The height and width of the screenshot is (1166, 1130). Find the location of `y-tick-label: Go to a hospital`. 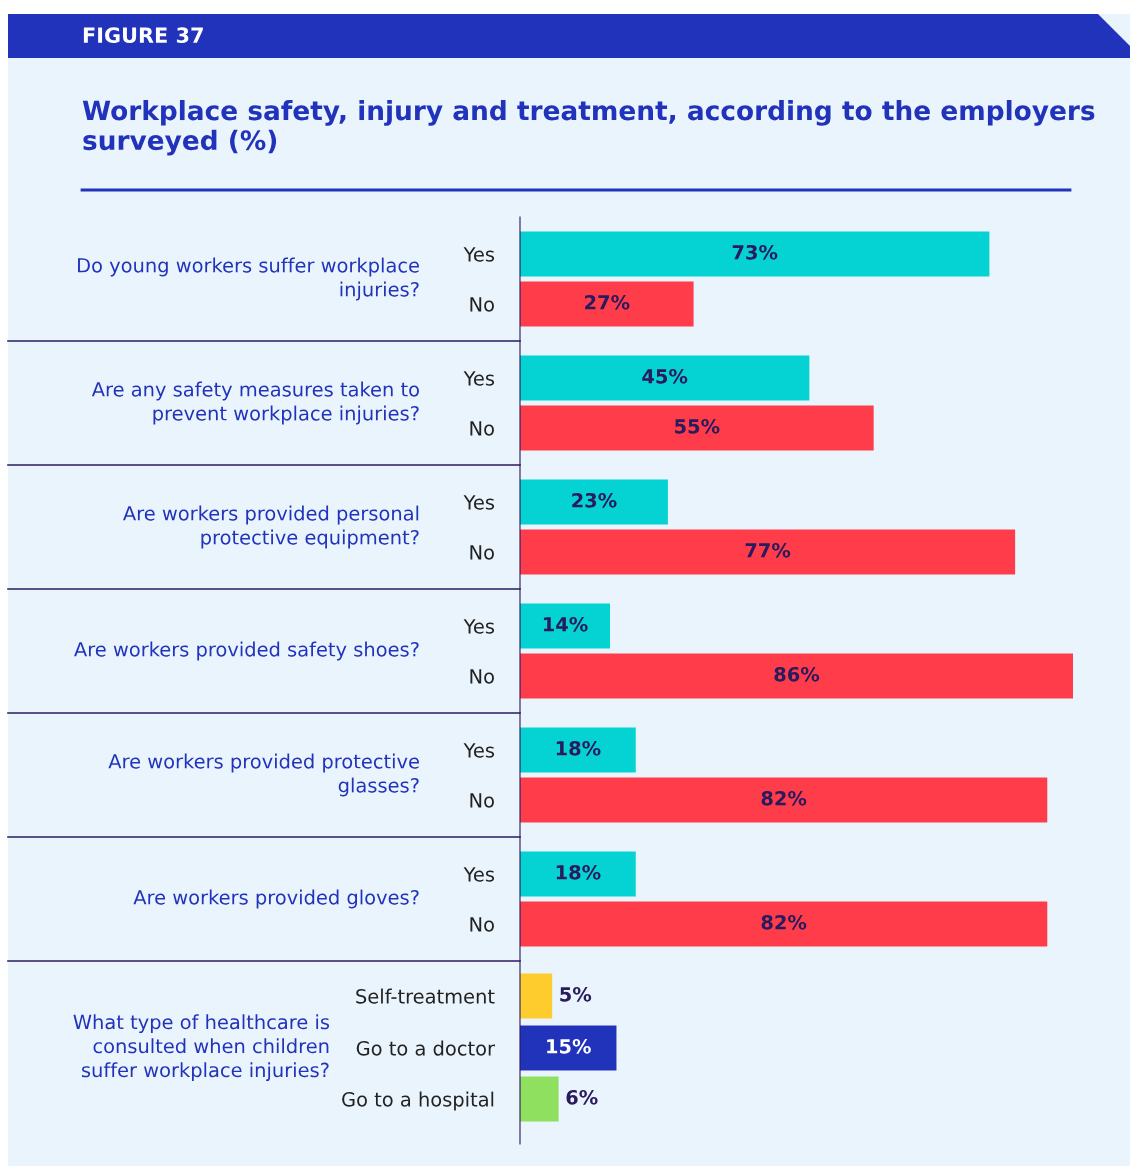

y-tick-label: Go to a hospital is located at coordinates (418, 1101).